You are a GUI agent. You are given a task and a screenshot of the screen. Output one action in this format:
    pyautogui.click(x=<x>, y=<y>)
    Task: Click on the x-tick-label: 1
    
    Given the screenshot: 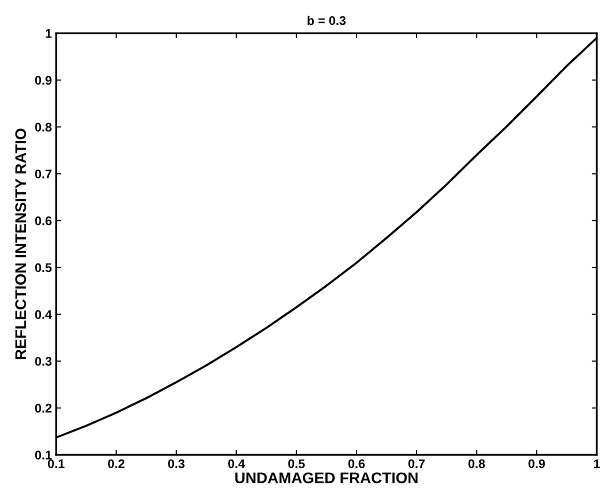 What is the action you would take?
    pyautogui.click(x=597, y=463)
    